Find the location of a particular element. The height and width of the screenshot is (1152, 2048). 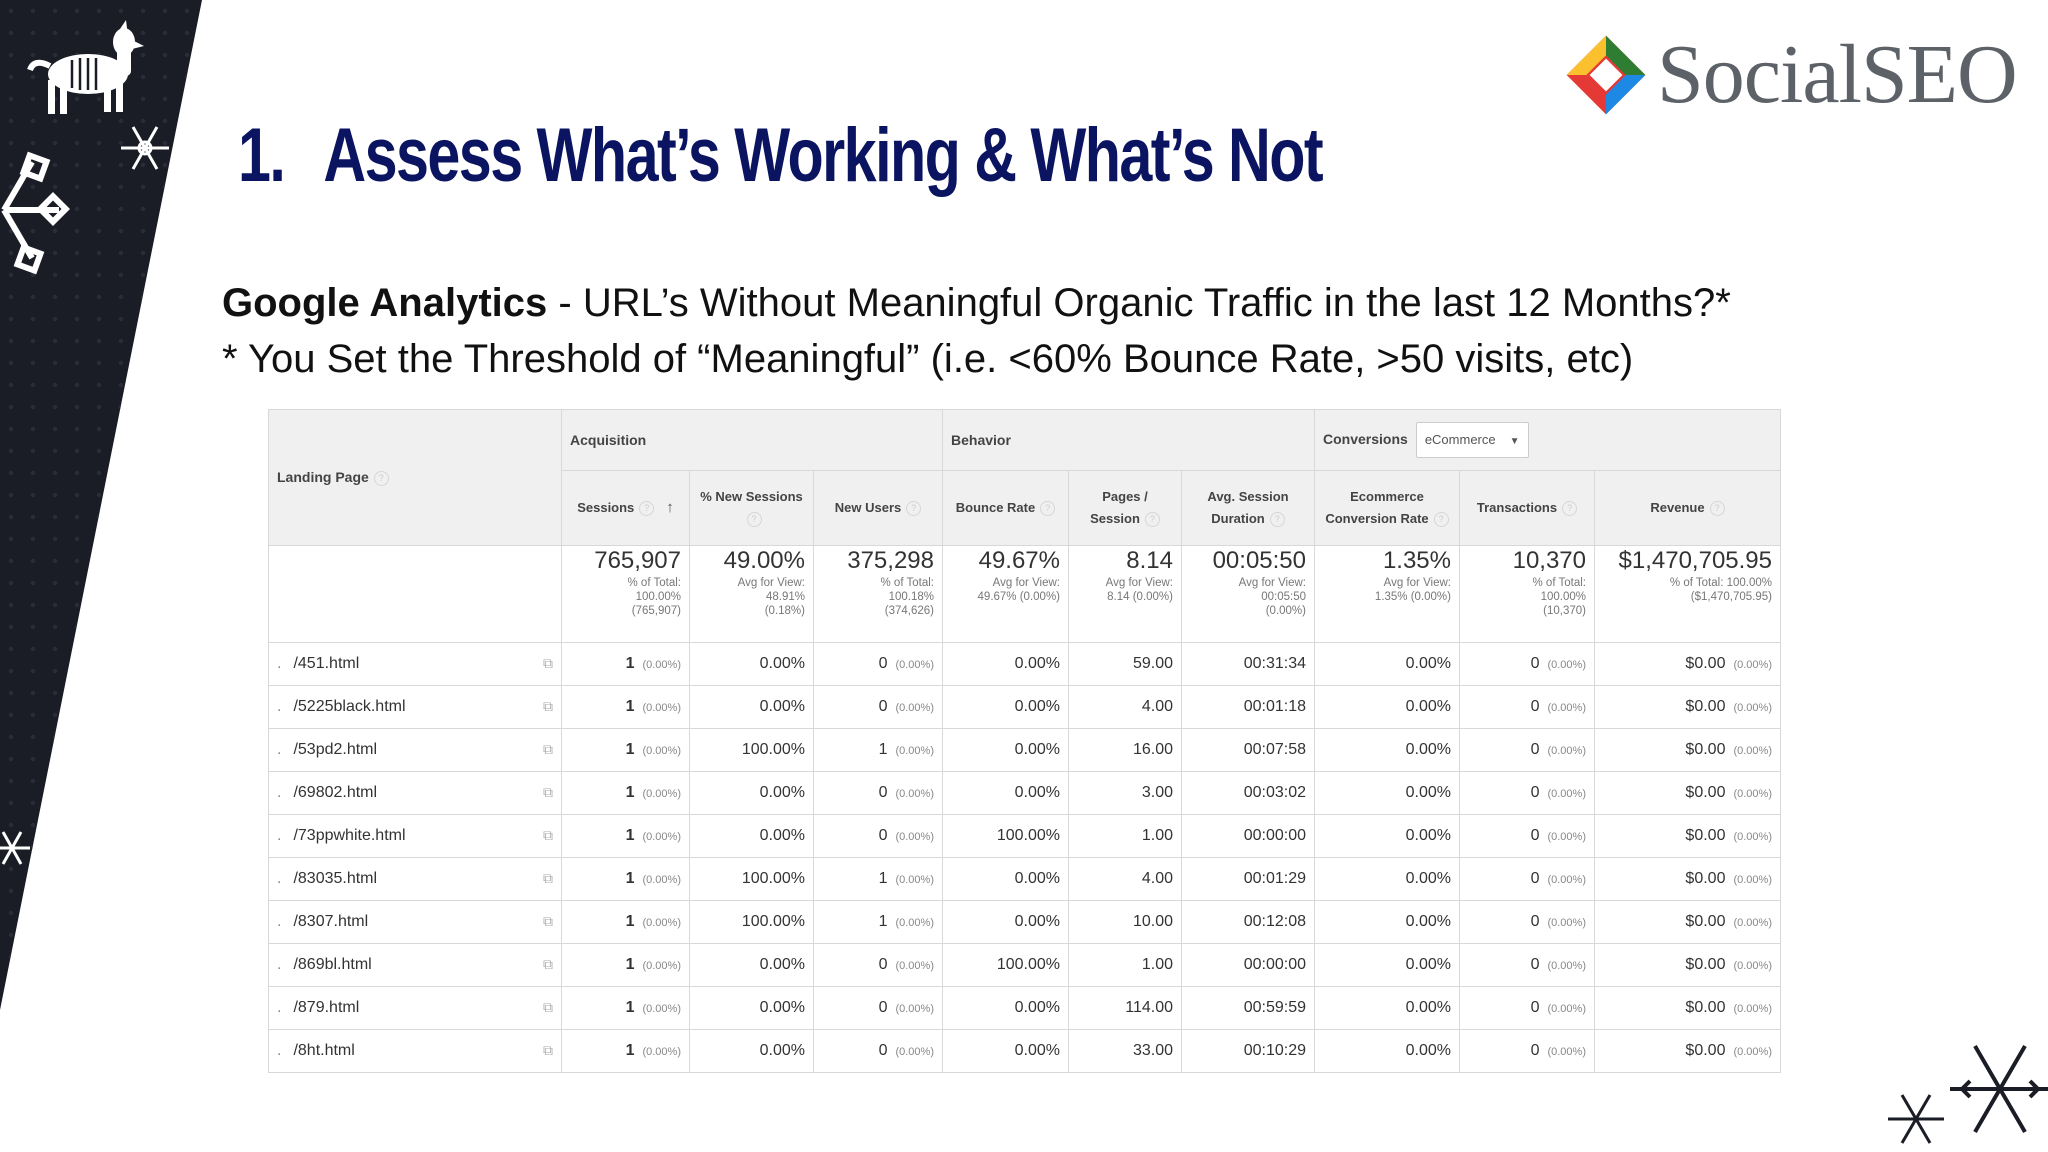

col-avg-duration: Avg. Session Duration? is located at coordinates (1248, 508).